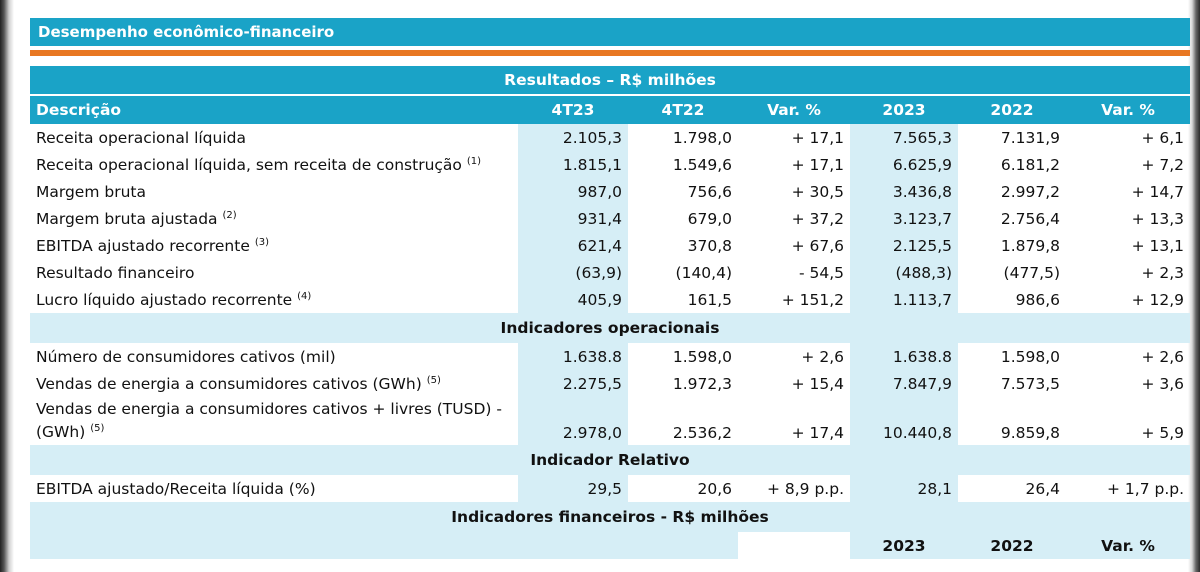  I want to click on page-edge-shadow-left, so click(7, 286).